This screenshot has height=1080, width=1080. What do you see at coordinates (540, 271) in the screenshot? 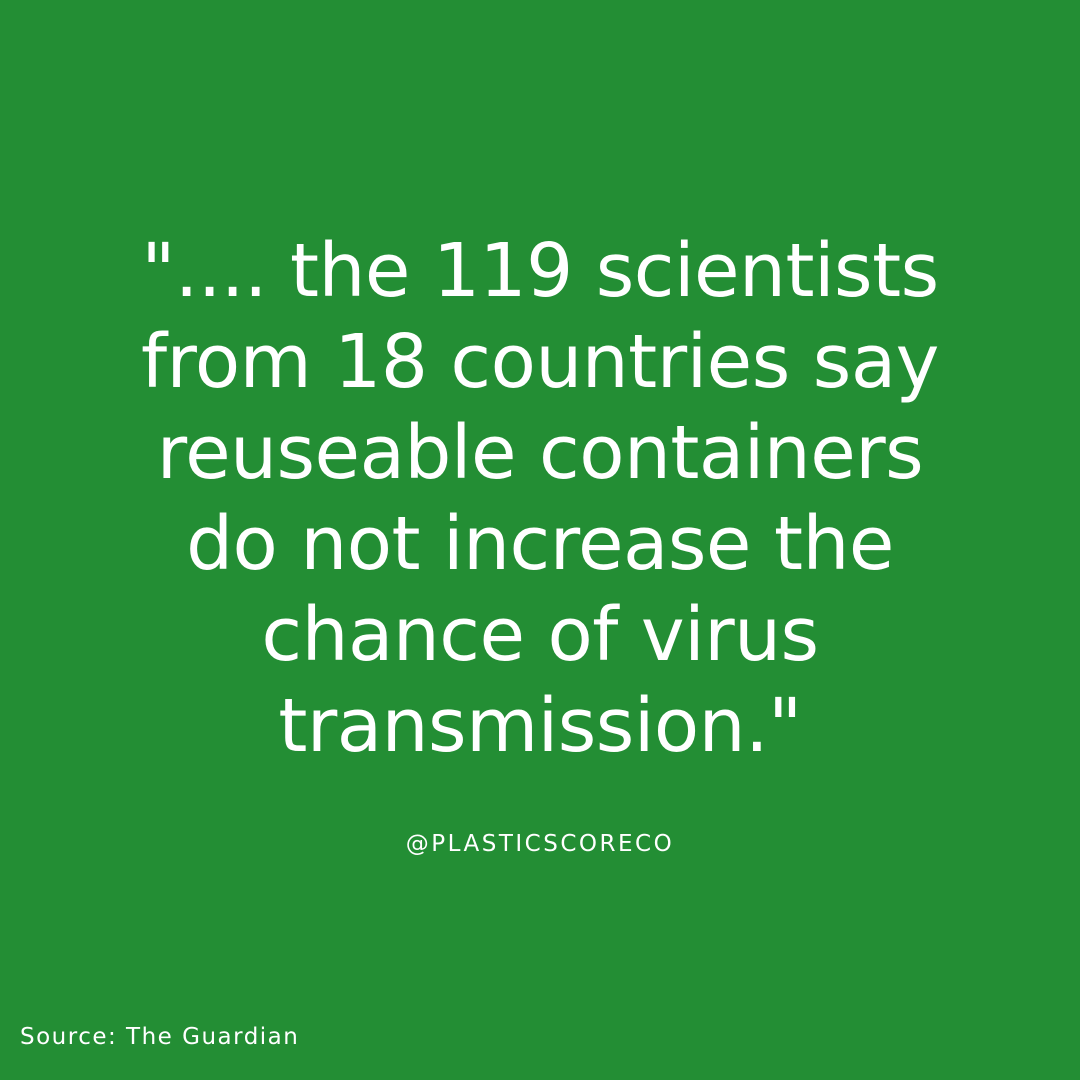
I see `quote-line-1: ".... the 119 scientists` at bounding box center [540, 271].